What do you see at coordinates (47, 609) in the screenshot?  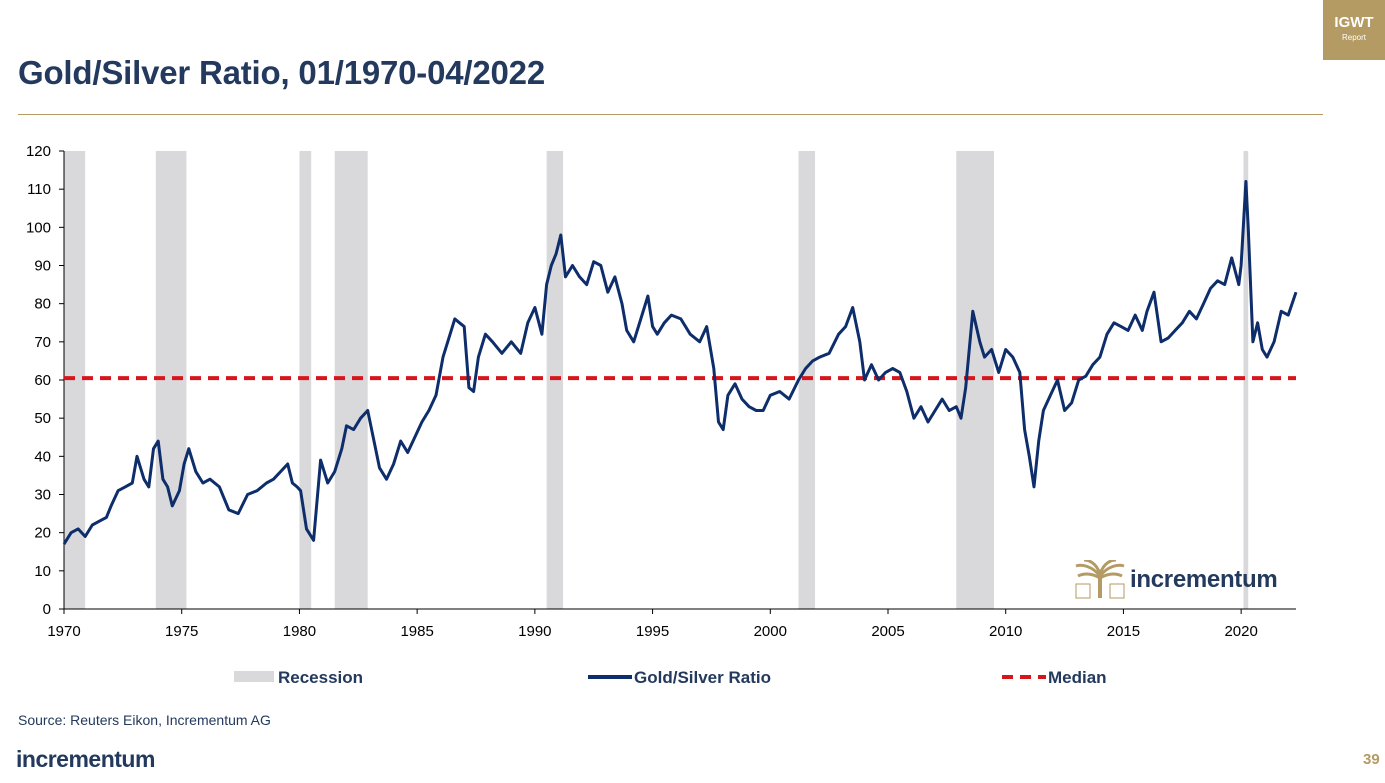 I see `y-tick-label-0: 0` at bounding box center [47, 609].